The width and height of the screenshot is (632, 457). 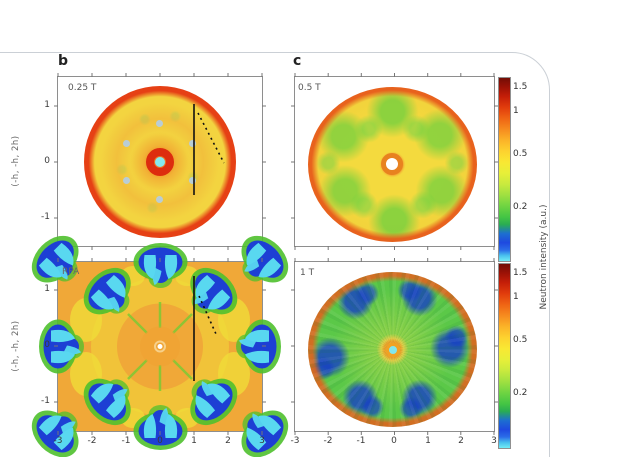 I want to click on rpa-center-dot, so click(x=160, y=346).